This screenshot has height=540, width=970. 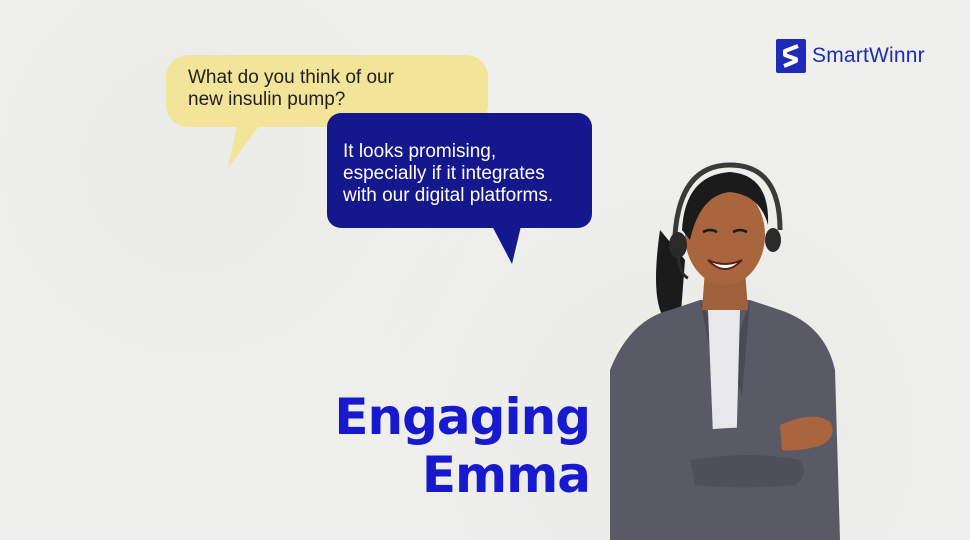 I want to click on page-title: Engaging Emma, so click(x=462, y=446).